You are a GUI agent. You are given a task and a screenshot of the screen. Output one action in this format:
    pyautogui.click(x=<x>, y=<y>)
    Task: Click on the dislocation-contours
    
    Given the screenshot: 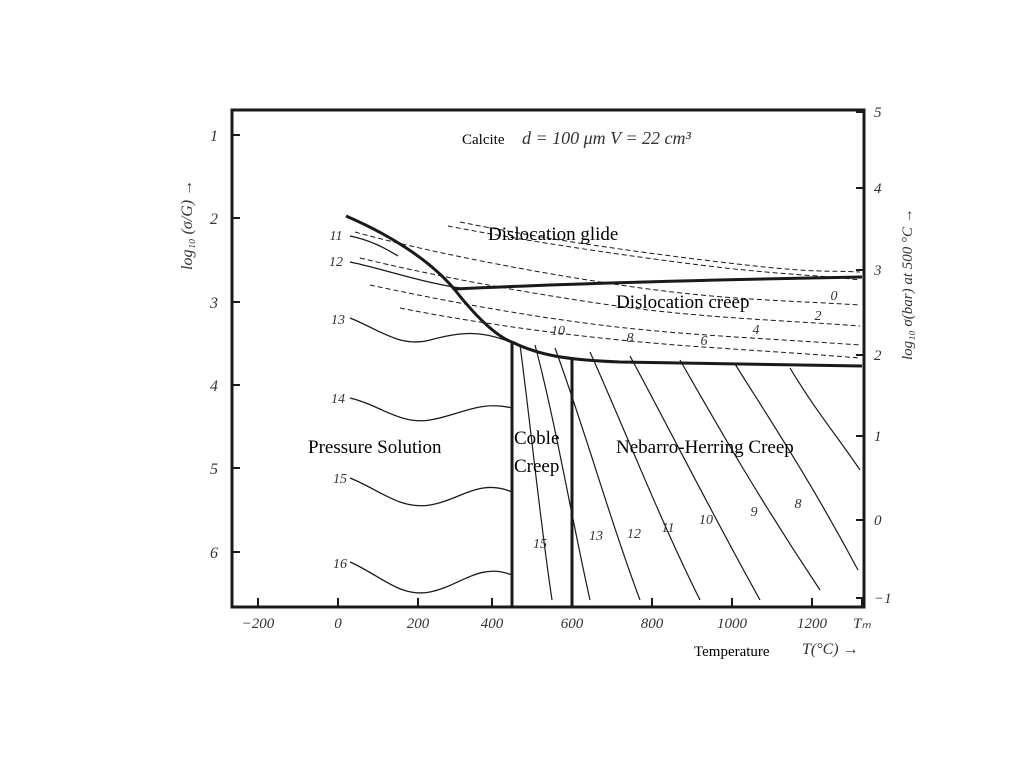 What is the action you would take?
    pyautogui.click(x=607, y=290)
    